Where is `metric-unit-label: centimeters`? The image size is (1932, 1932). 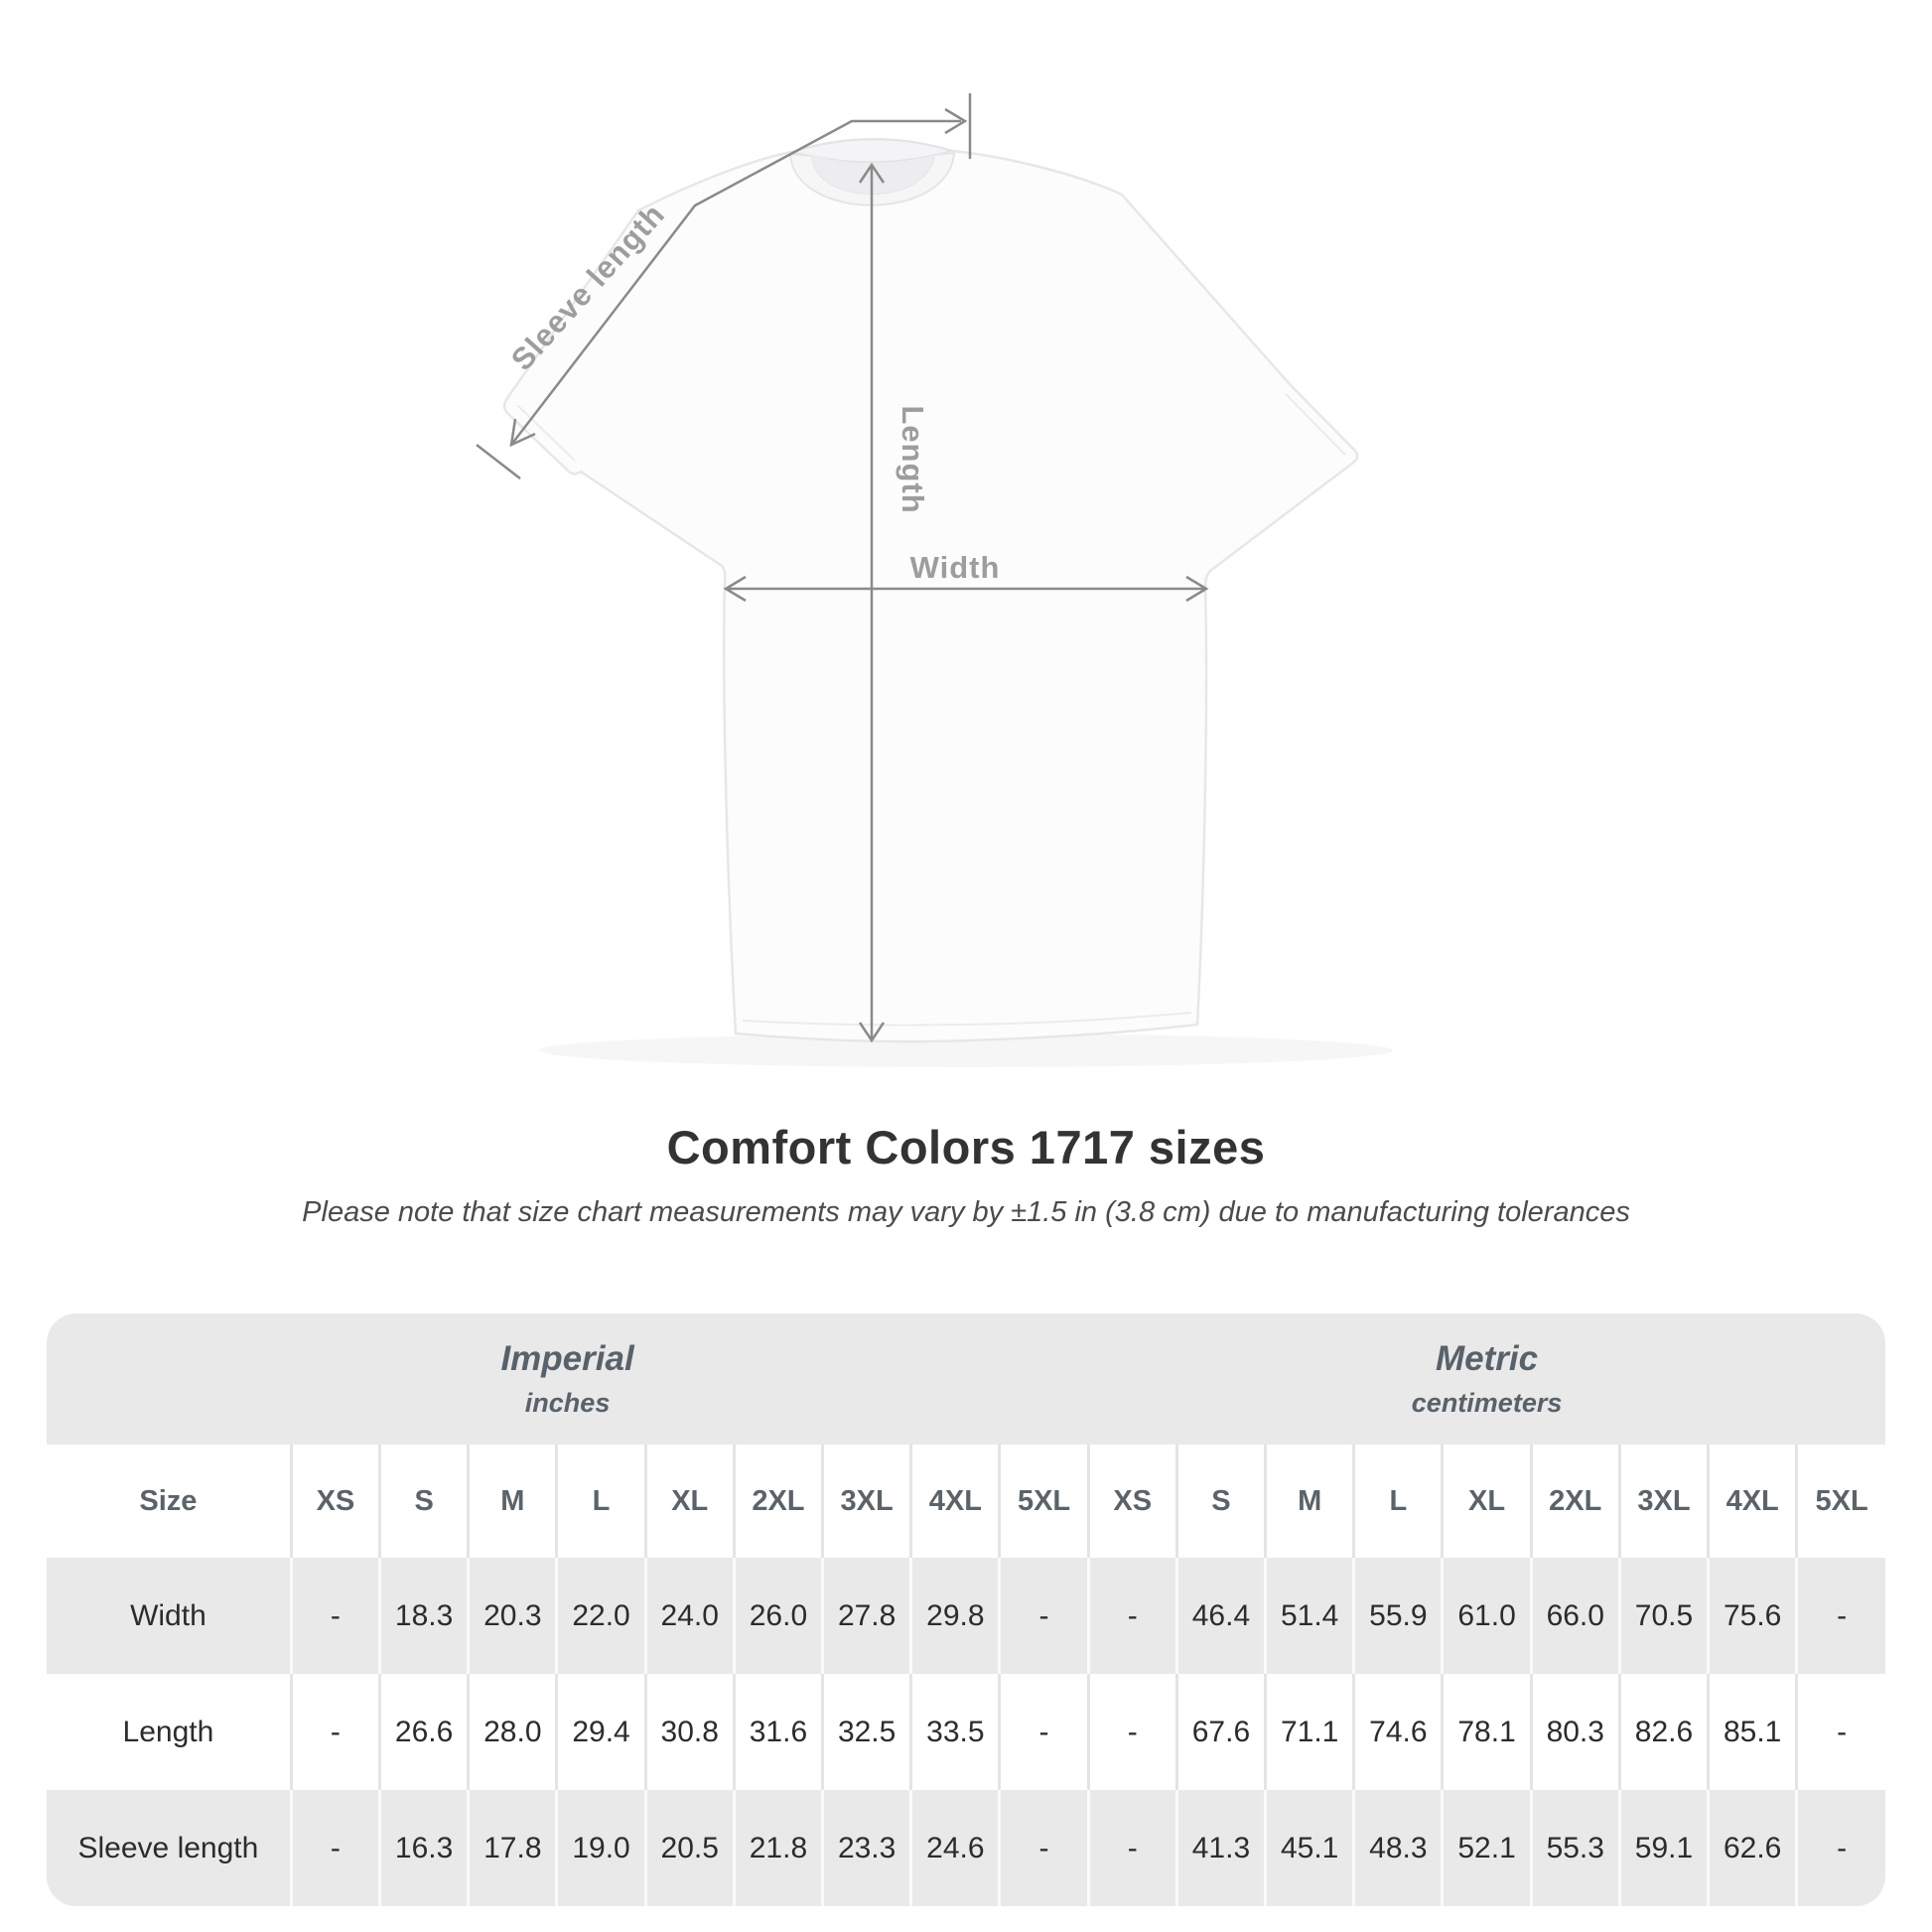 metric-unit-label: centimeters is located at coordinates (1487, 1403).